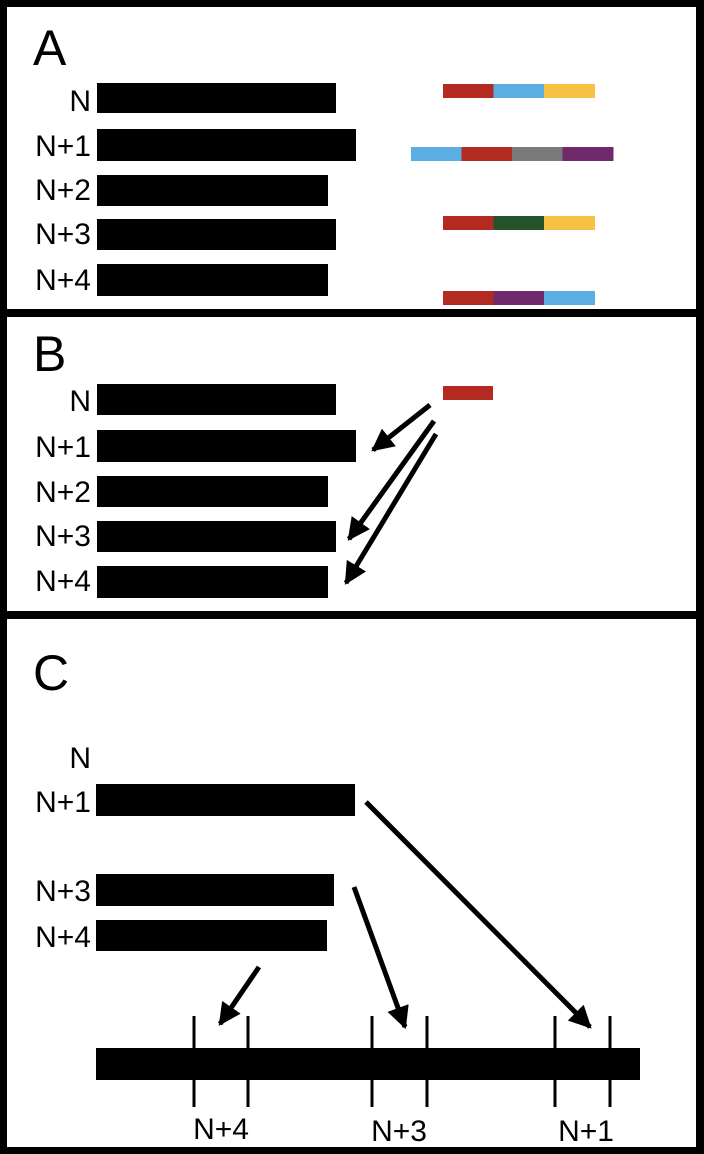 The height and width of the screenshot is (1154, 704). Describe the element at coordinates (221, 1129) in the screenshot. I see `scale-label: N+4` at that location.